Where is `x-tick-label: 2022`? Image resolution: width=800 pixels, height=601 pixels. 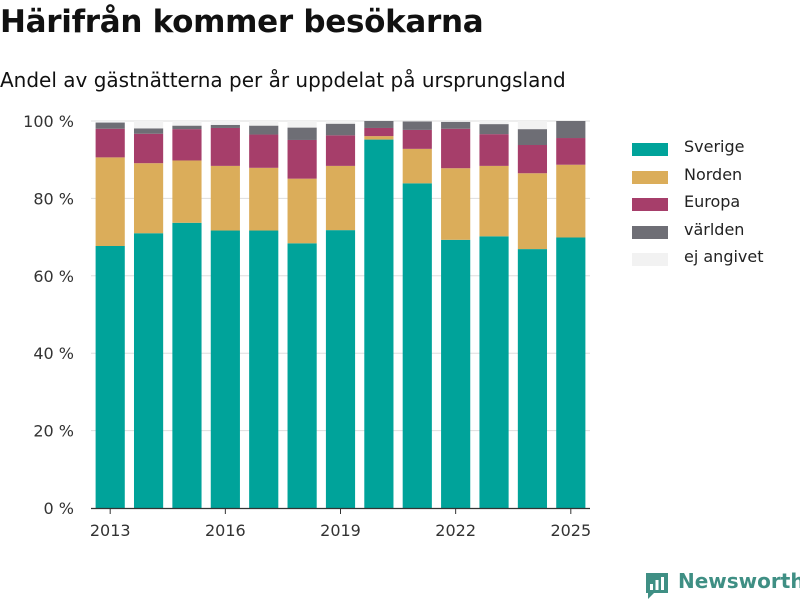
x-tick-label: 2022 is located at coordinates (455, 530).